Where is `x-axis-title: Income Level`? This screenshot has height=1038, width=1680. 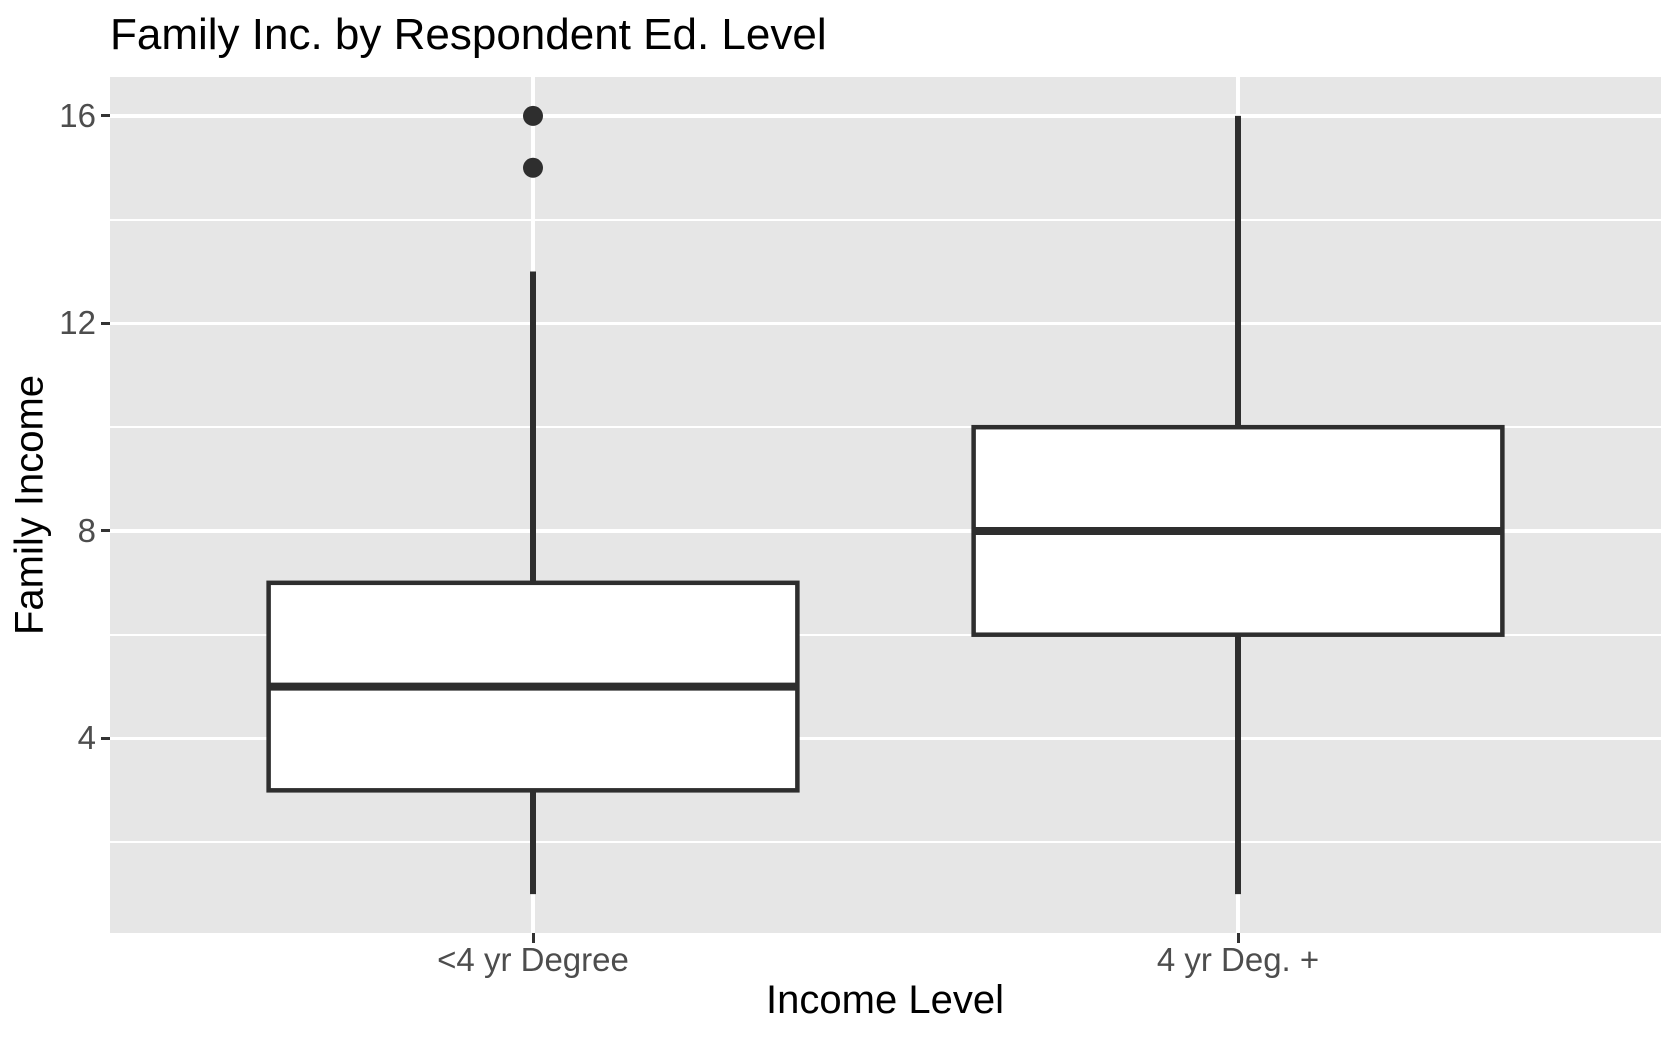
x-axis-title: Income Level is located at coordinates (885, 1000).